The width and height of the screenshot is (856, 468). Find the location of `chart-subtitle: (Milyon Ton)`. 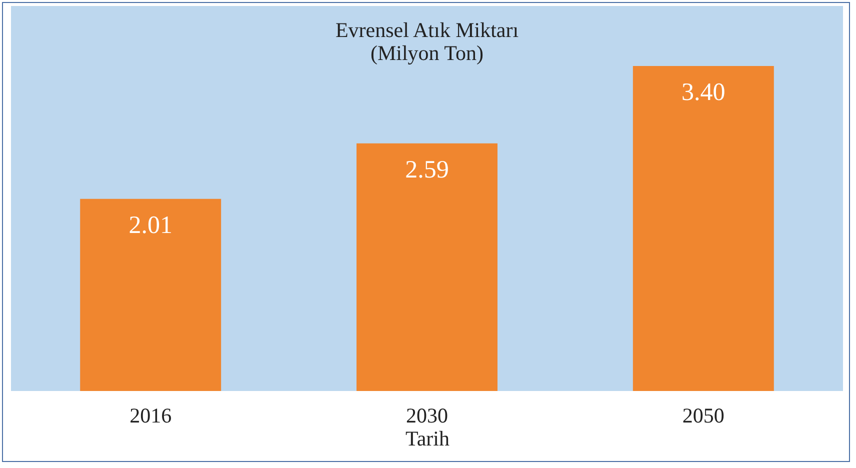

chart-subtitle: (Milyon Ton) is located at coordinates (427, 53).